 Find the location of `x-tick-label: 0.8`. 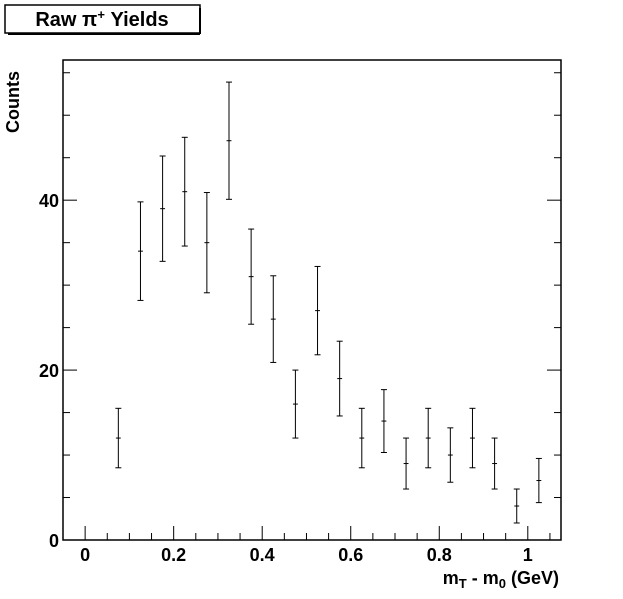

x-tick-label: 0.8 is located at coordinates (439, 555).